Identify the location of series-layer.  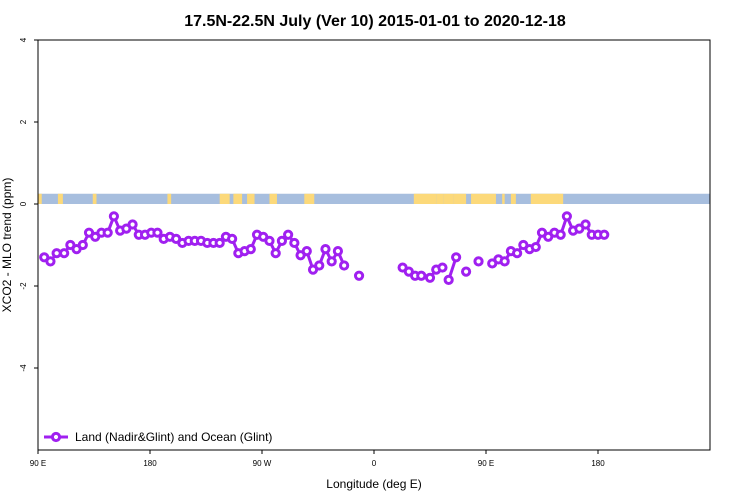
(324, 248).